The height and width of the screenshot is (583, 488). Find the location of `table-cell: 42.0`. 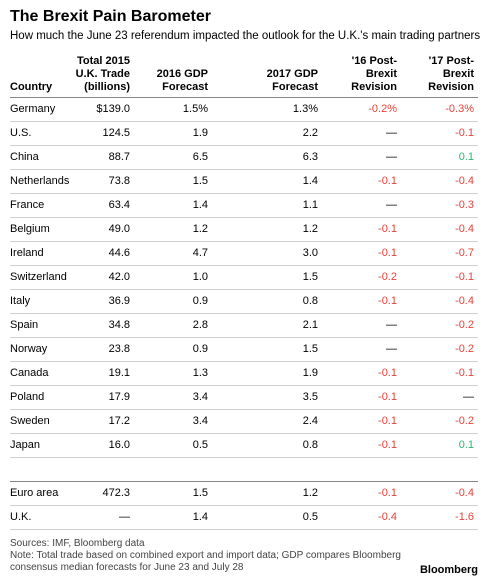

table-cell: 42.0 is located at coordinates (119, 277).